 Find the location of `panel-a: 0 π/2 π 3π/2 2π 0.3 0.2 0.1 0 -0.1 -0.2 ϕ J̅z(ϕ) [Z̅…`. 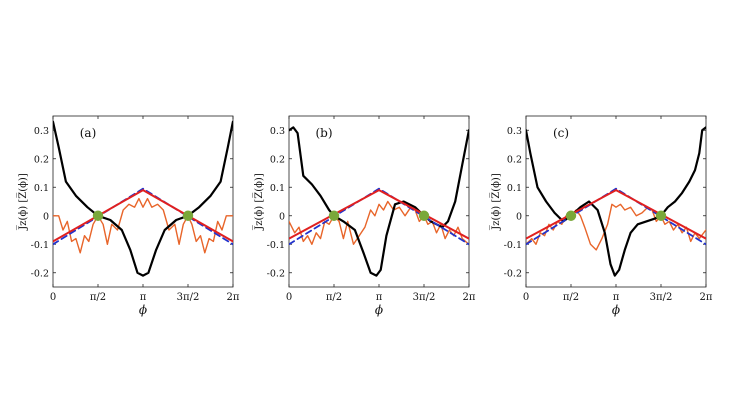

panel-a: 0 π/2 π 3π/2 2π 0.3 0.2 0.1 0 -0.1 -0.2 ϕ J̅z(ϕ) [Z̅… is located at coordinates (128, 216).